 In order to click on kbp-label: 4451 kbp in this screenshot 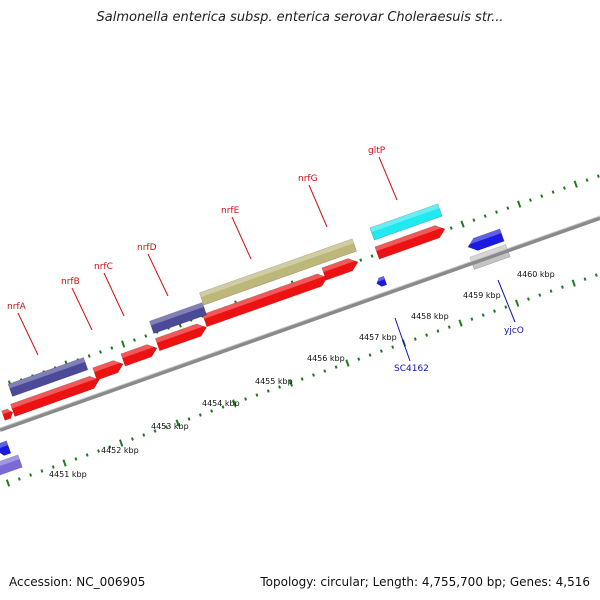, I will do `click(68, 474)`.